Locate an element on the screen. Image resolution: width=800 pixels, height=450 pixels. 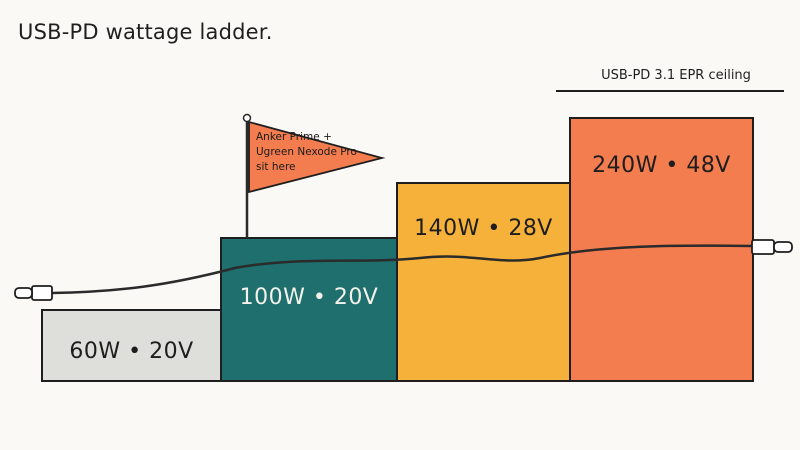
usb-c-plug-right-icon is located at coordinates (772, 247).